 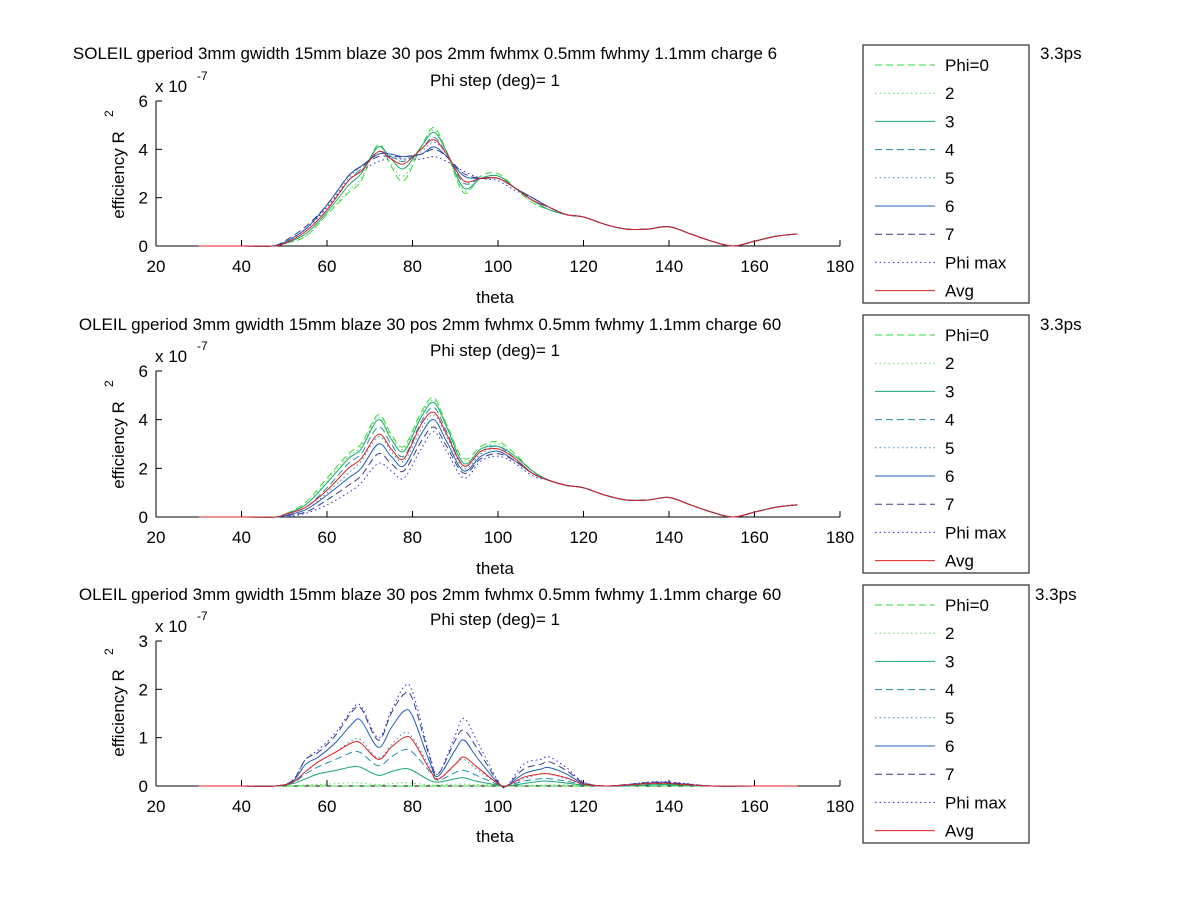 I want to click on series-line-phi5, so click(x=498, y=466).